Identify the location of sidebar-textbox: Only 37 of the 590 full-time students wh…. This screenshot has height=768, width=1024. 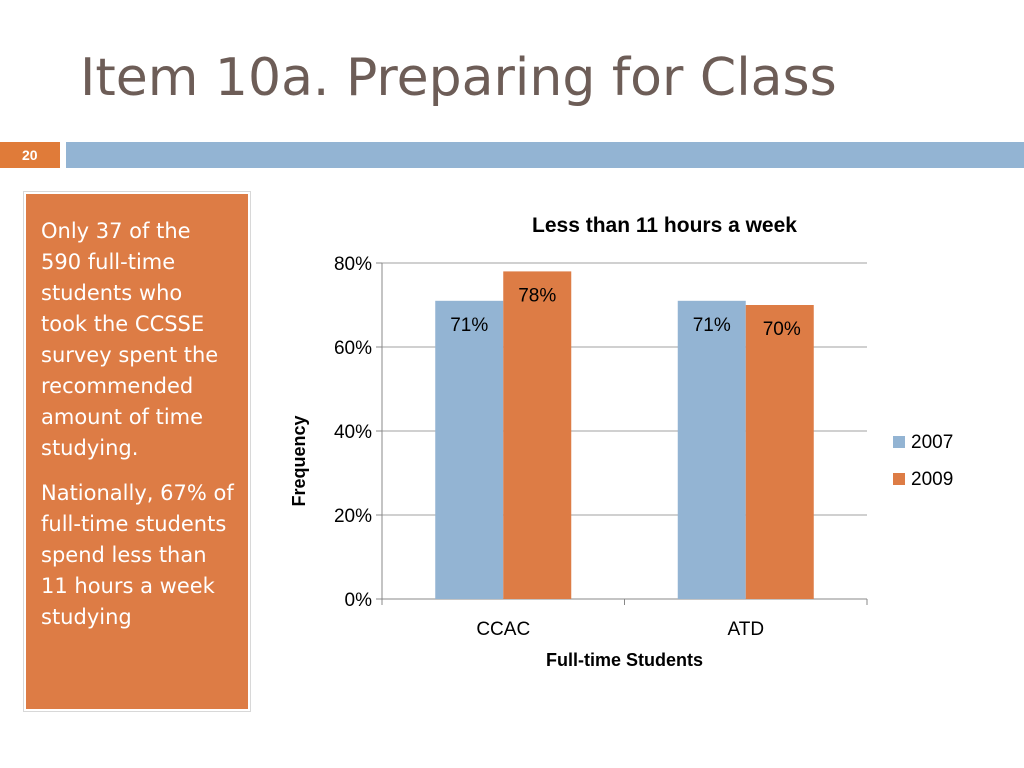
(137, 451).